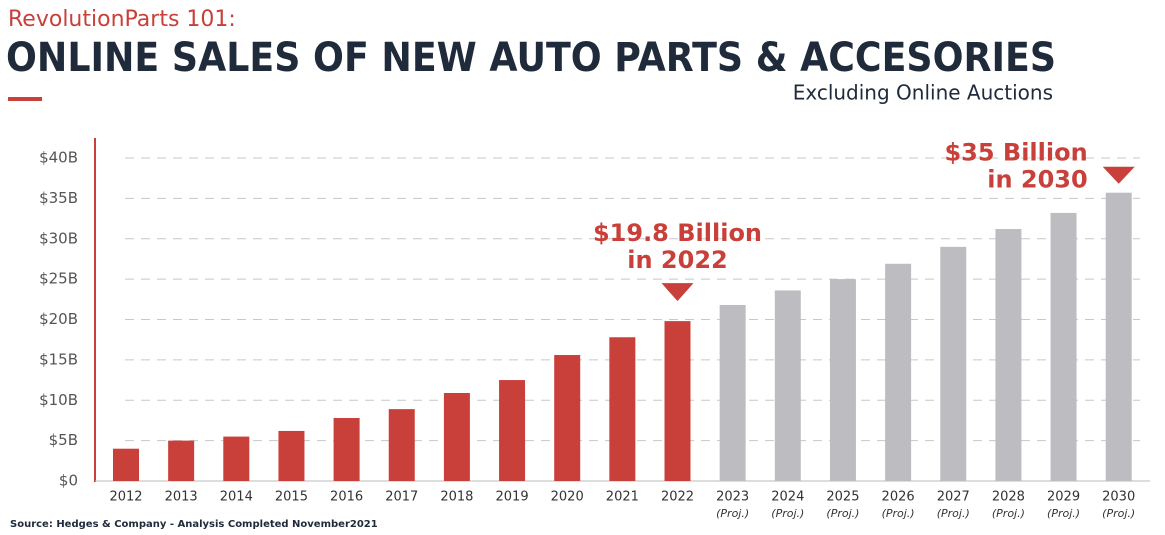 This screenshot has height=535, width=1165. Describe the element at coordinates (125, 497) in the screenshot. I see `x-tick-label: 2012` at that location.